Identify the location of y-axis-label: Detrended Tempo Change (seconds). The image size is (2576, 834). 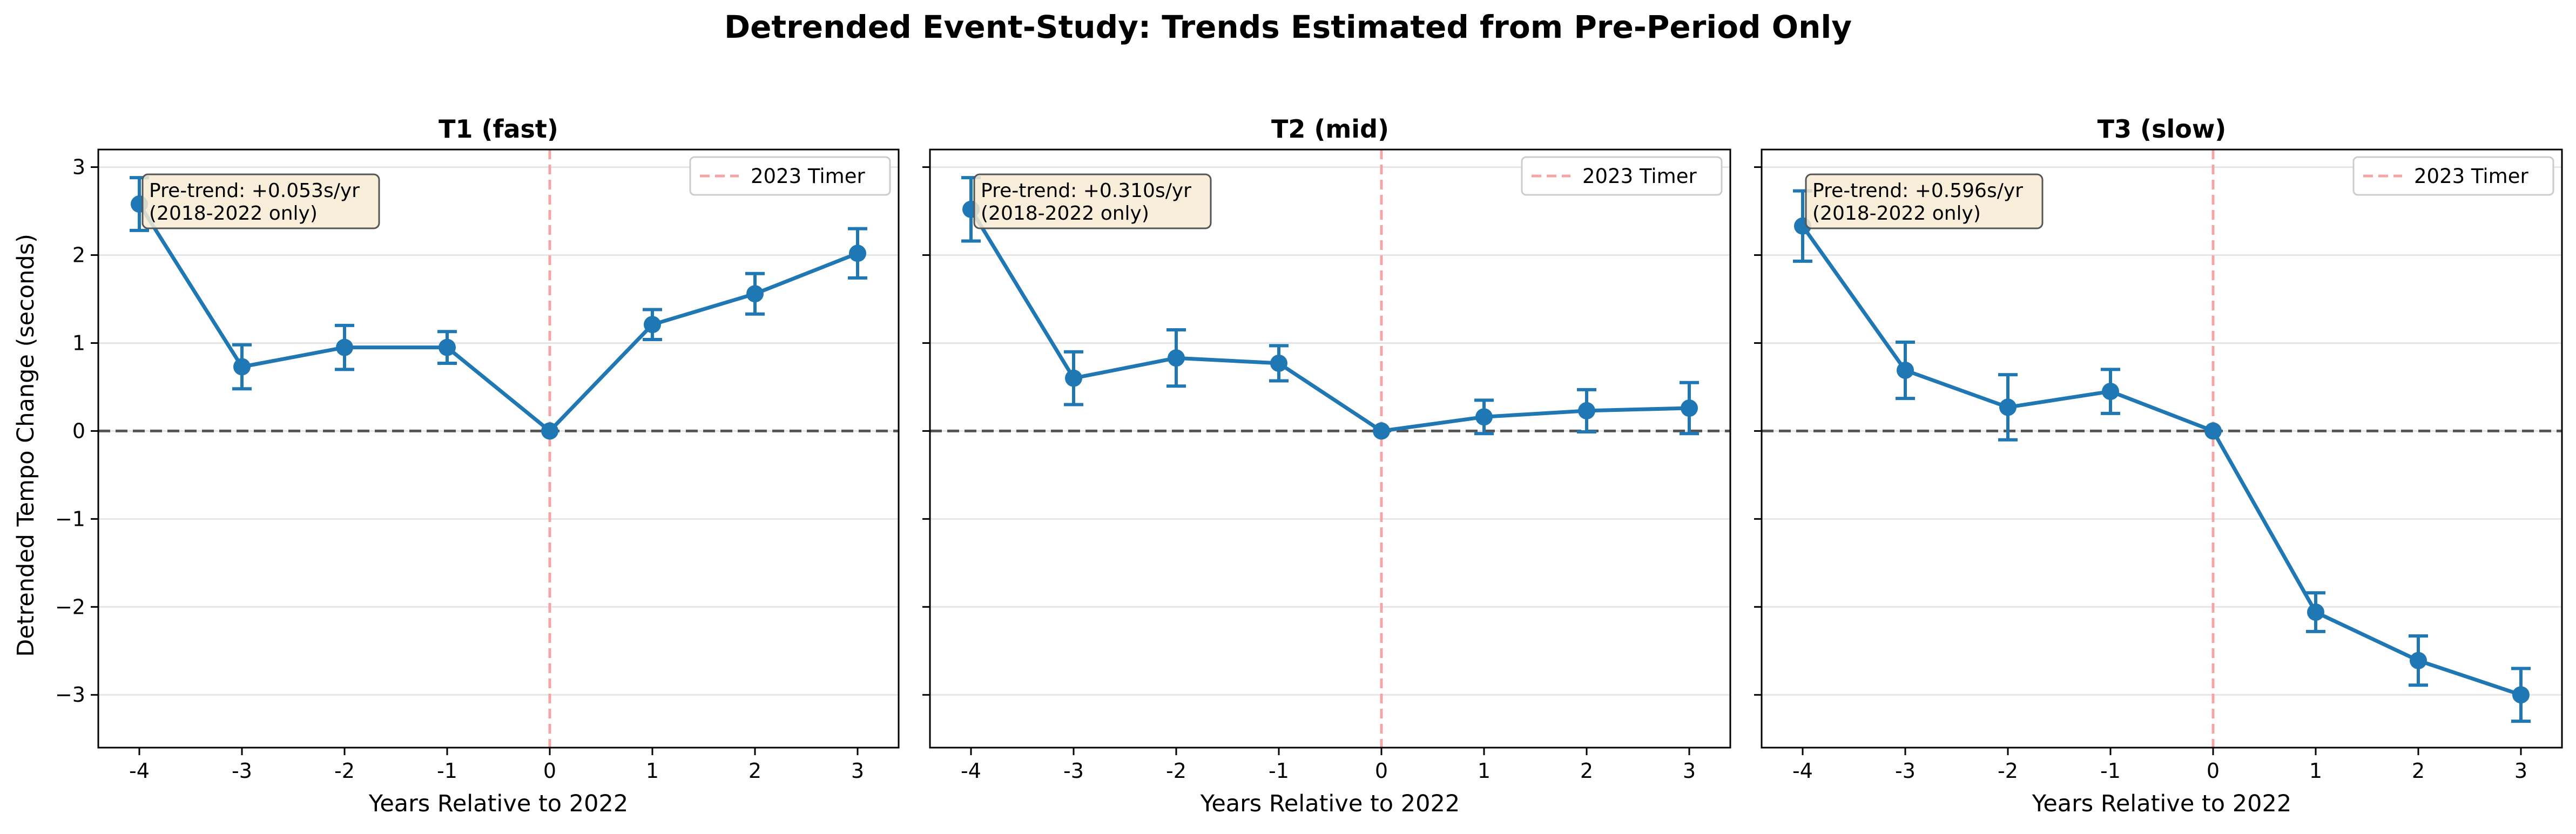
(25, 446).